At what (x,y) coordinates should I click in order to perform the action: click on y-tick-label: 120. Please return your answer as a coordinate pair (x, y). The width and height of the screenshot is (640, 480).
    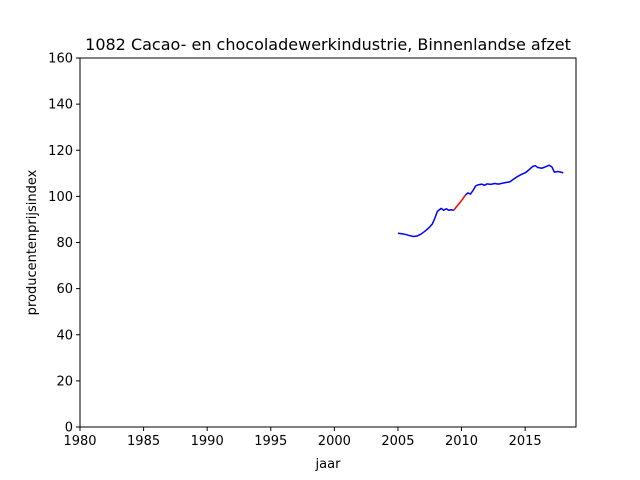
    Looking at the image, I should click on (60, 151).